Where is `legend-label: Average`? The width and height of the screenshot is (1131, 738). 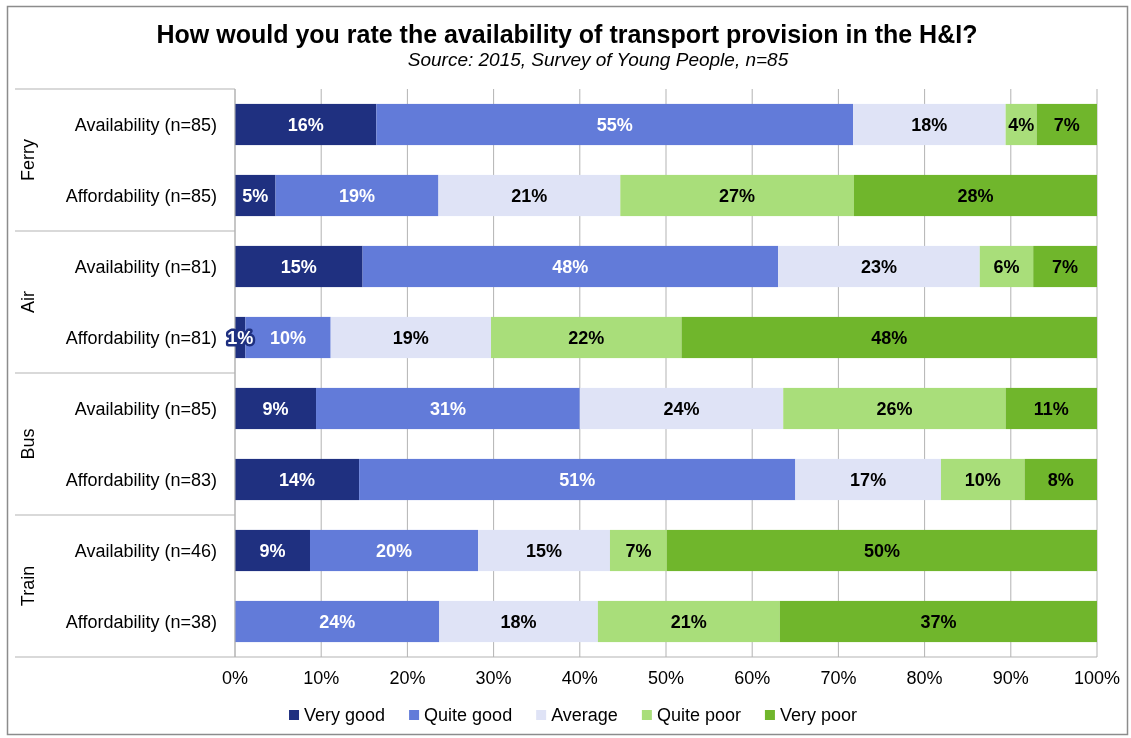 legend-label: Average is located at coordinates (584, 715).